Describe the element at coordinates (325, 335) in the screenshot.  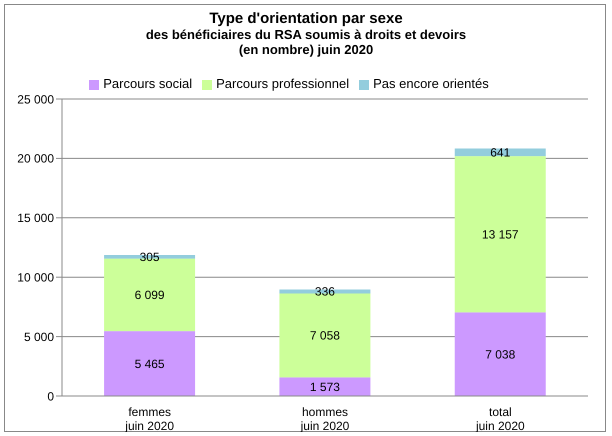
I see `data-label: 7 058` at that location.